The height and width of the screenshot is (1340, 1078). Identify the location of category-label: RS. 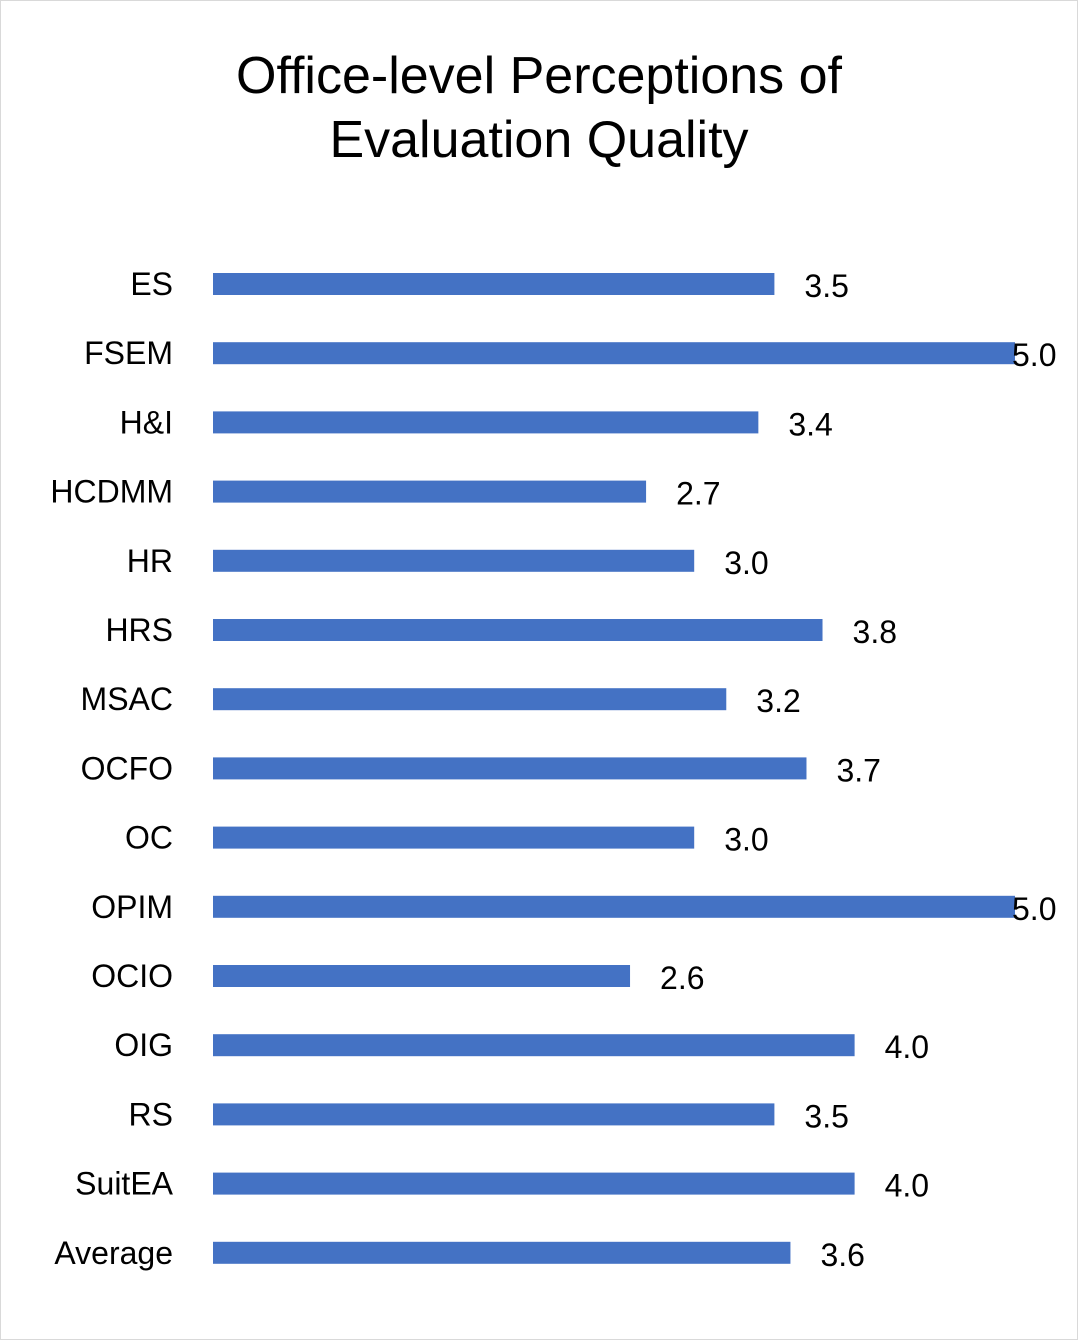
(151, 1114).